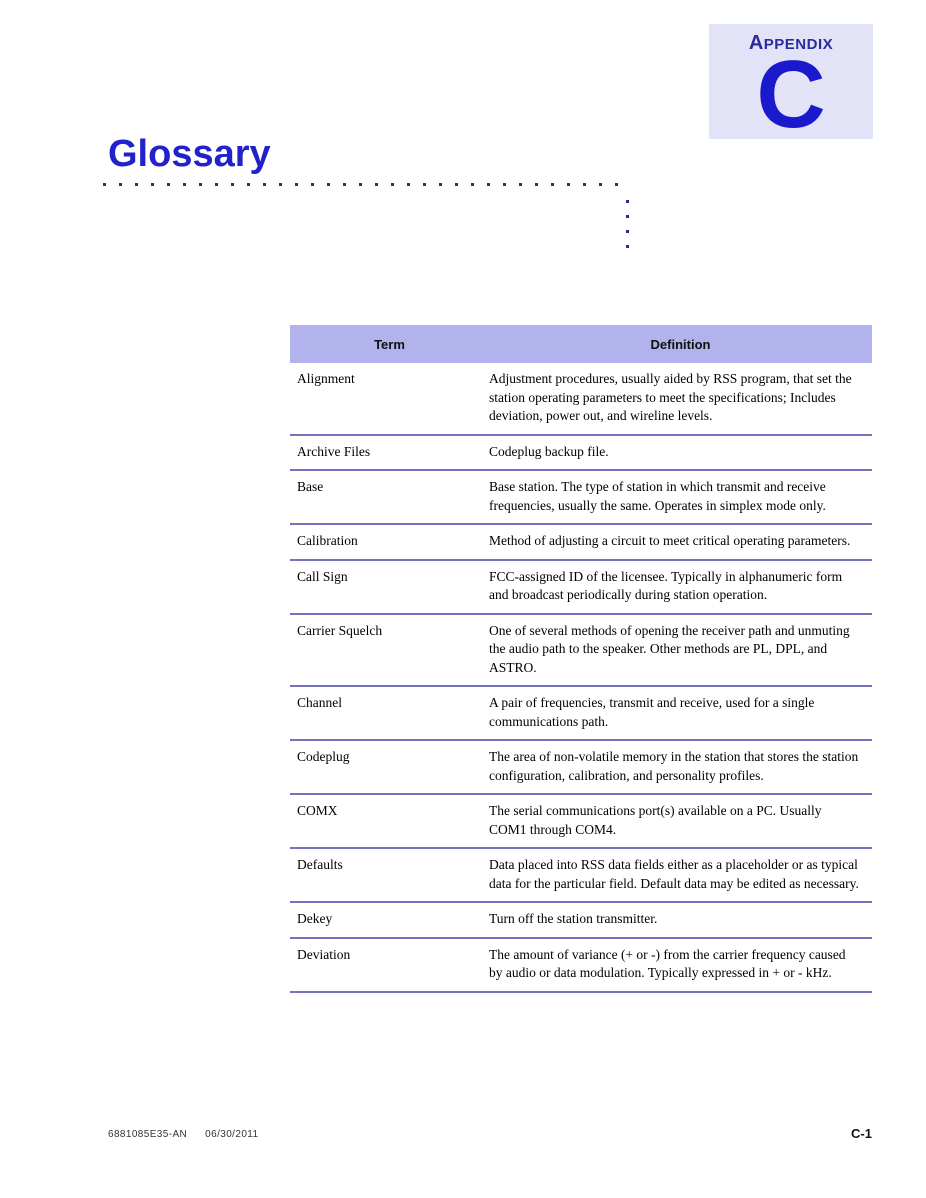  I want to click on definition-cell: Turn off the station transmitter., so click(573, 918).